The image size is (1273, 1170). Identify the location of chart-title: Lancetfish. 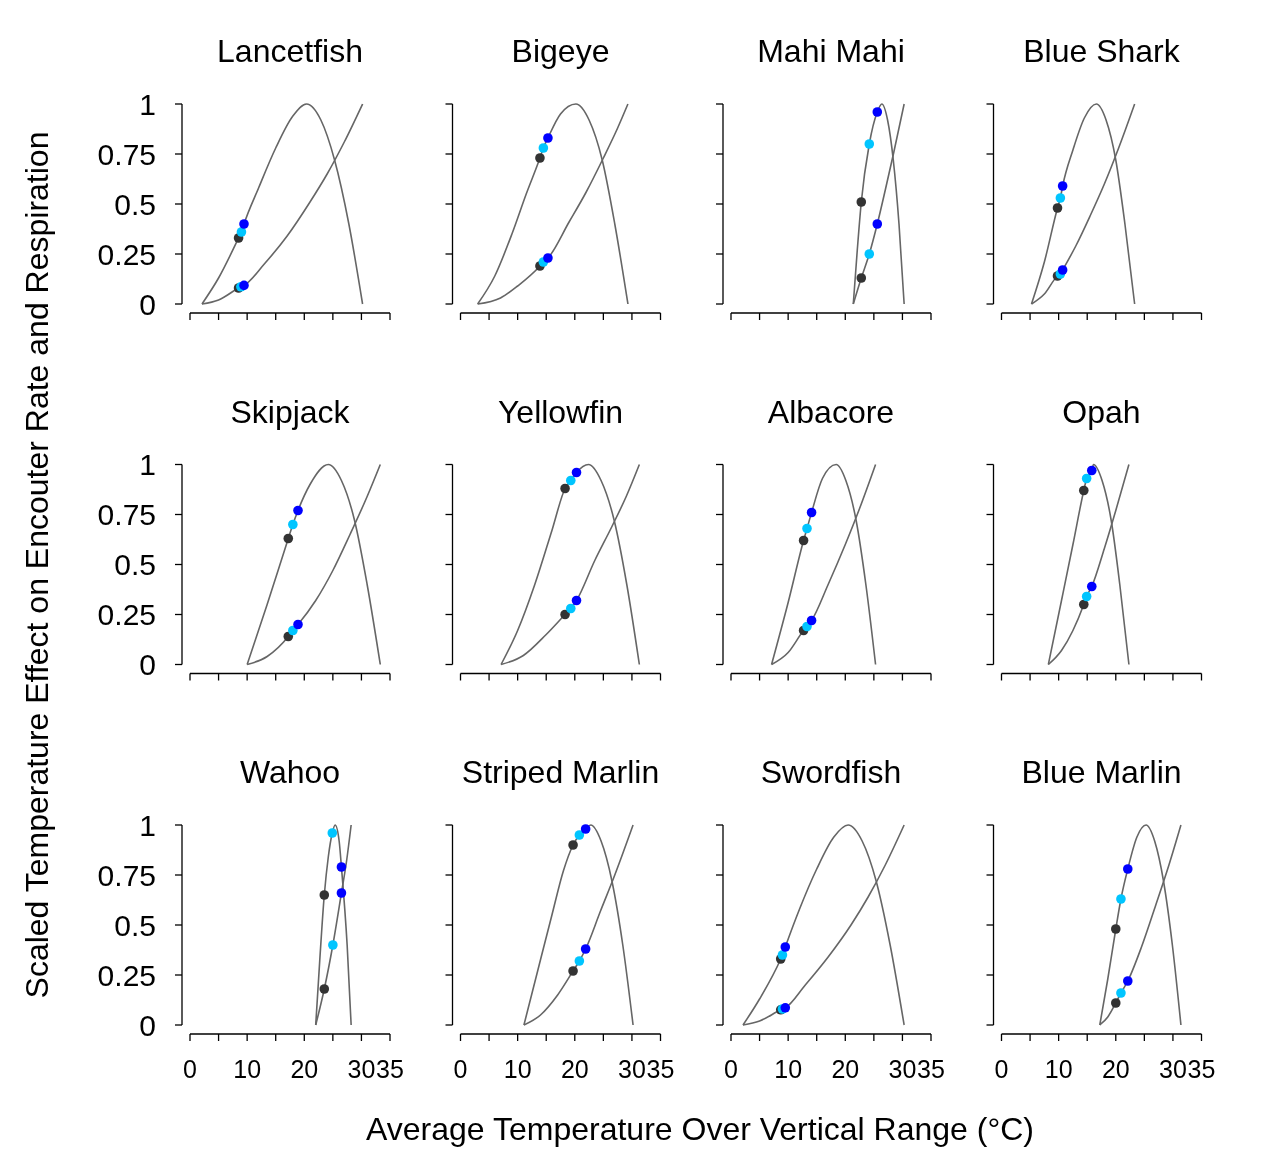
(290, 51).